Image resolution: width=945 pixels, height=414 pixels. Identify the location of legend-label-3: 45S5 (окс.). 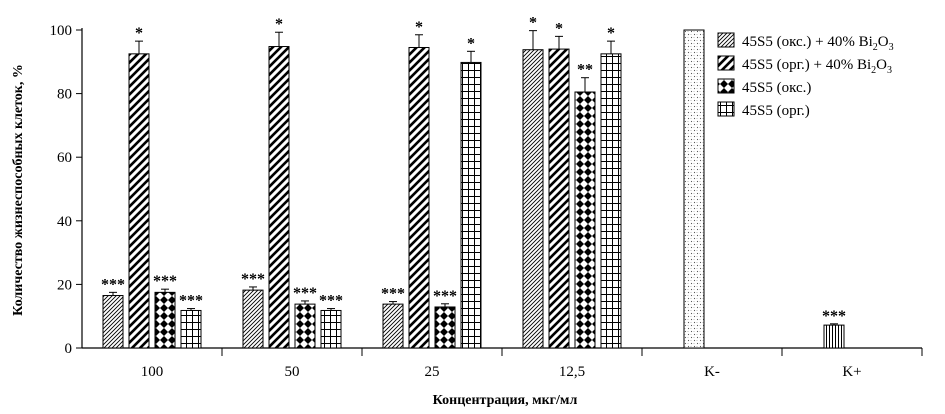
(776, 88).